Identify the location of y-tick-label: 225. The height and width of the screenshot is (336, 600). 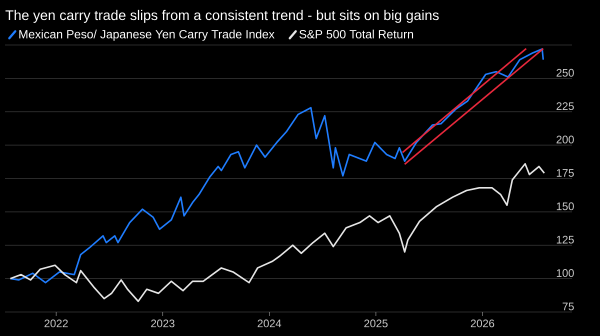
(565, 106).